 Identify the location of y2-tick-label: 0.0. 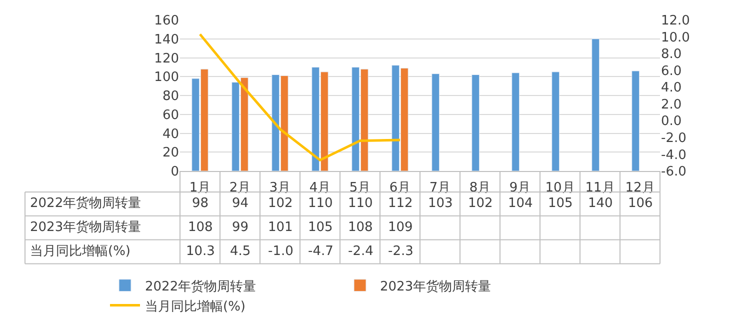
(671, 122).